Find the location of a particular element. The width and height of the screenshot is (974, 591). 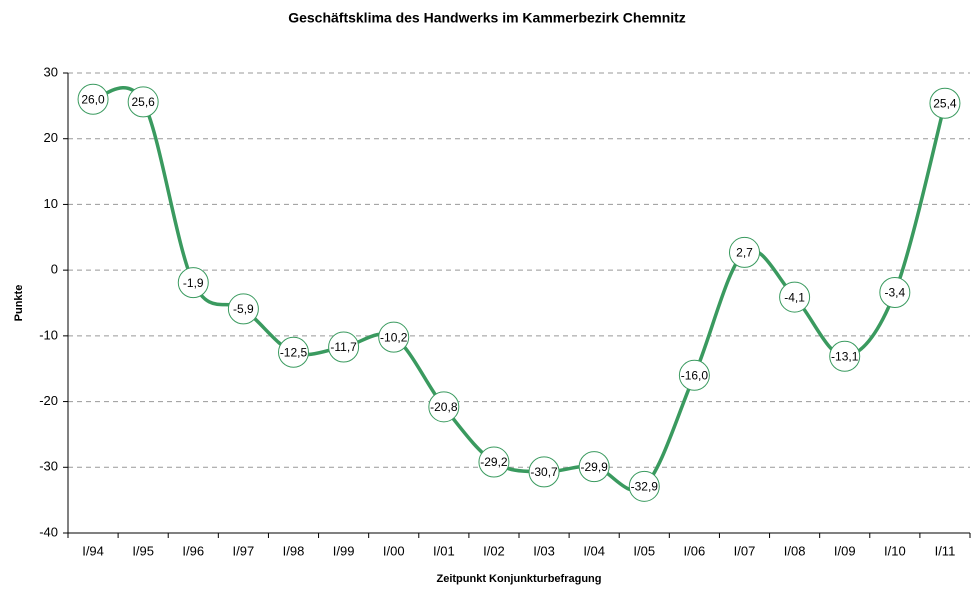

value-label: -10,2 is located at coordinates (394, 337).